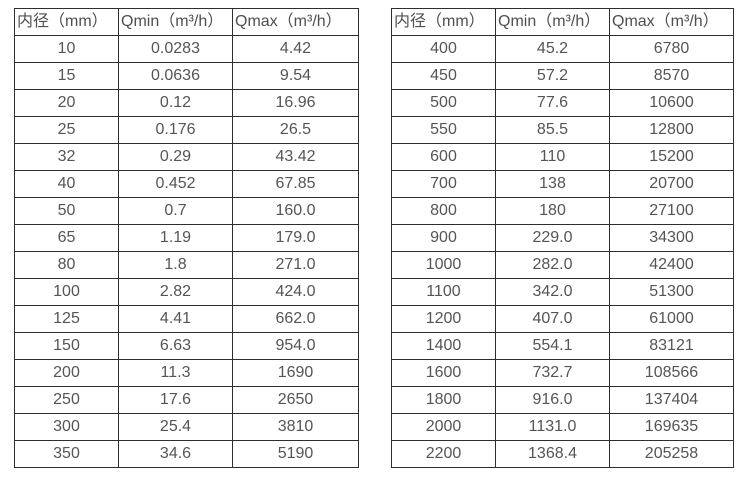 The height and width of the screenshot is (483, 750). Describe the element at coordinates (552, 346) in the screenshot. I see `table-cell: 554.1` at that location.